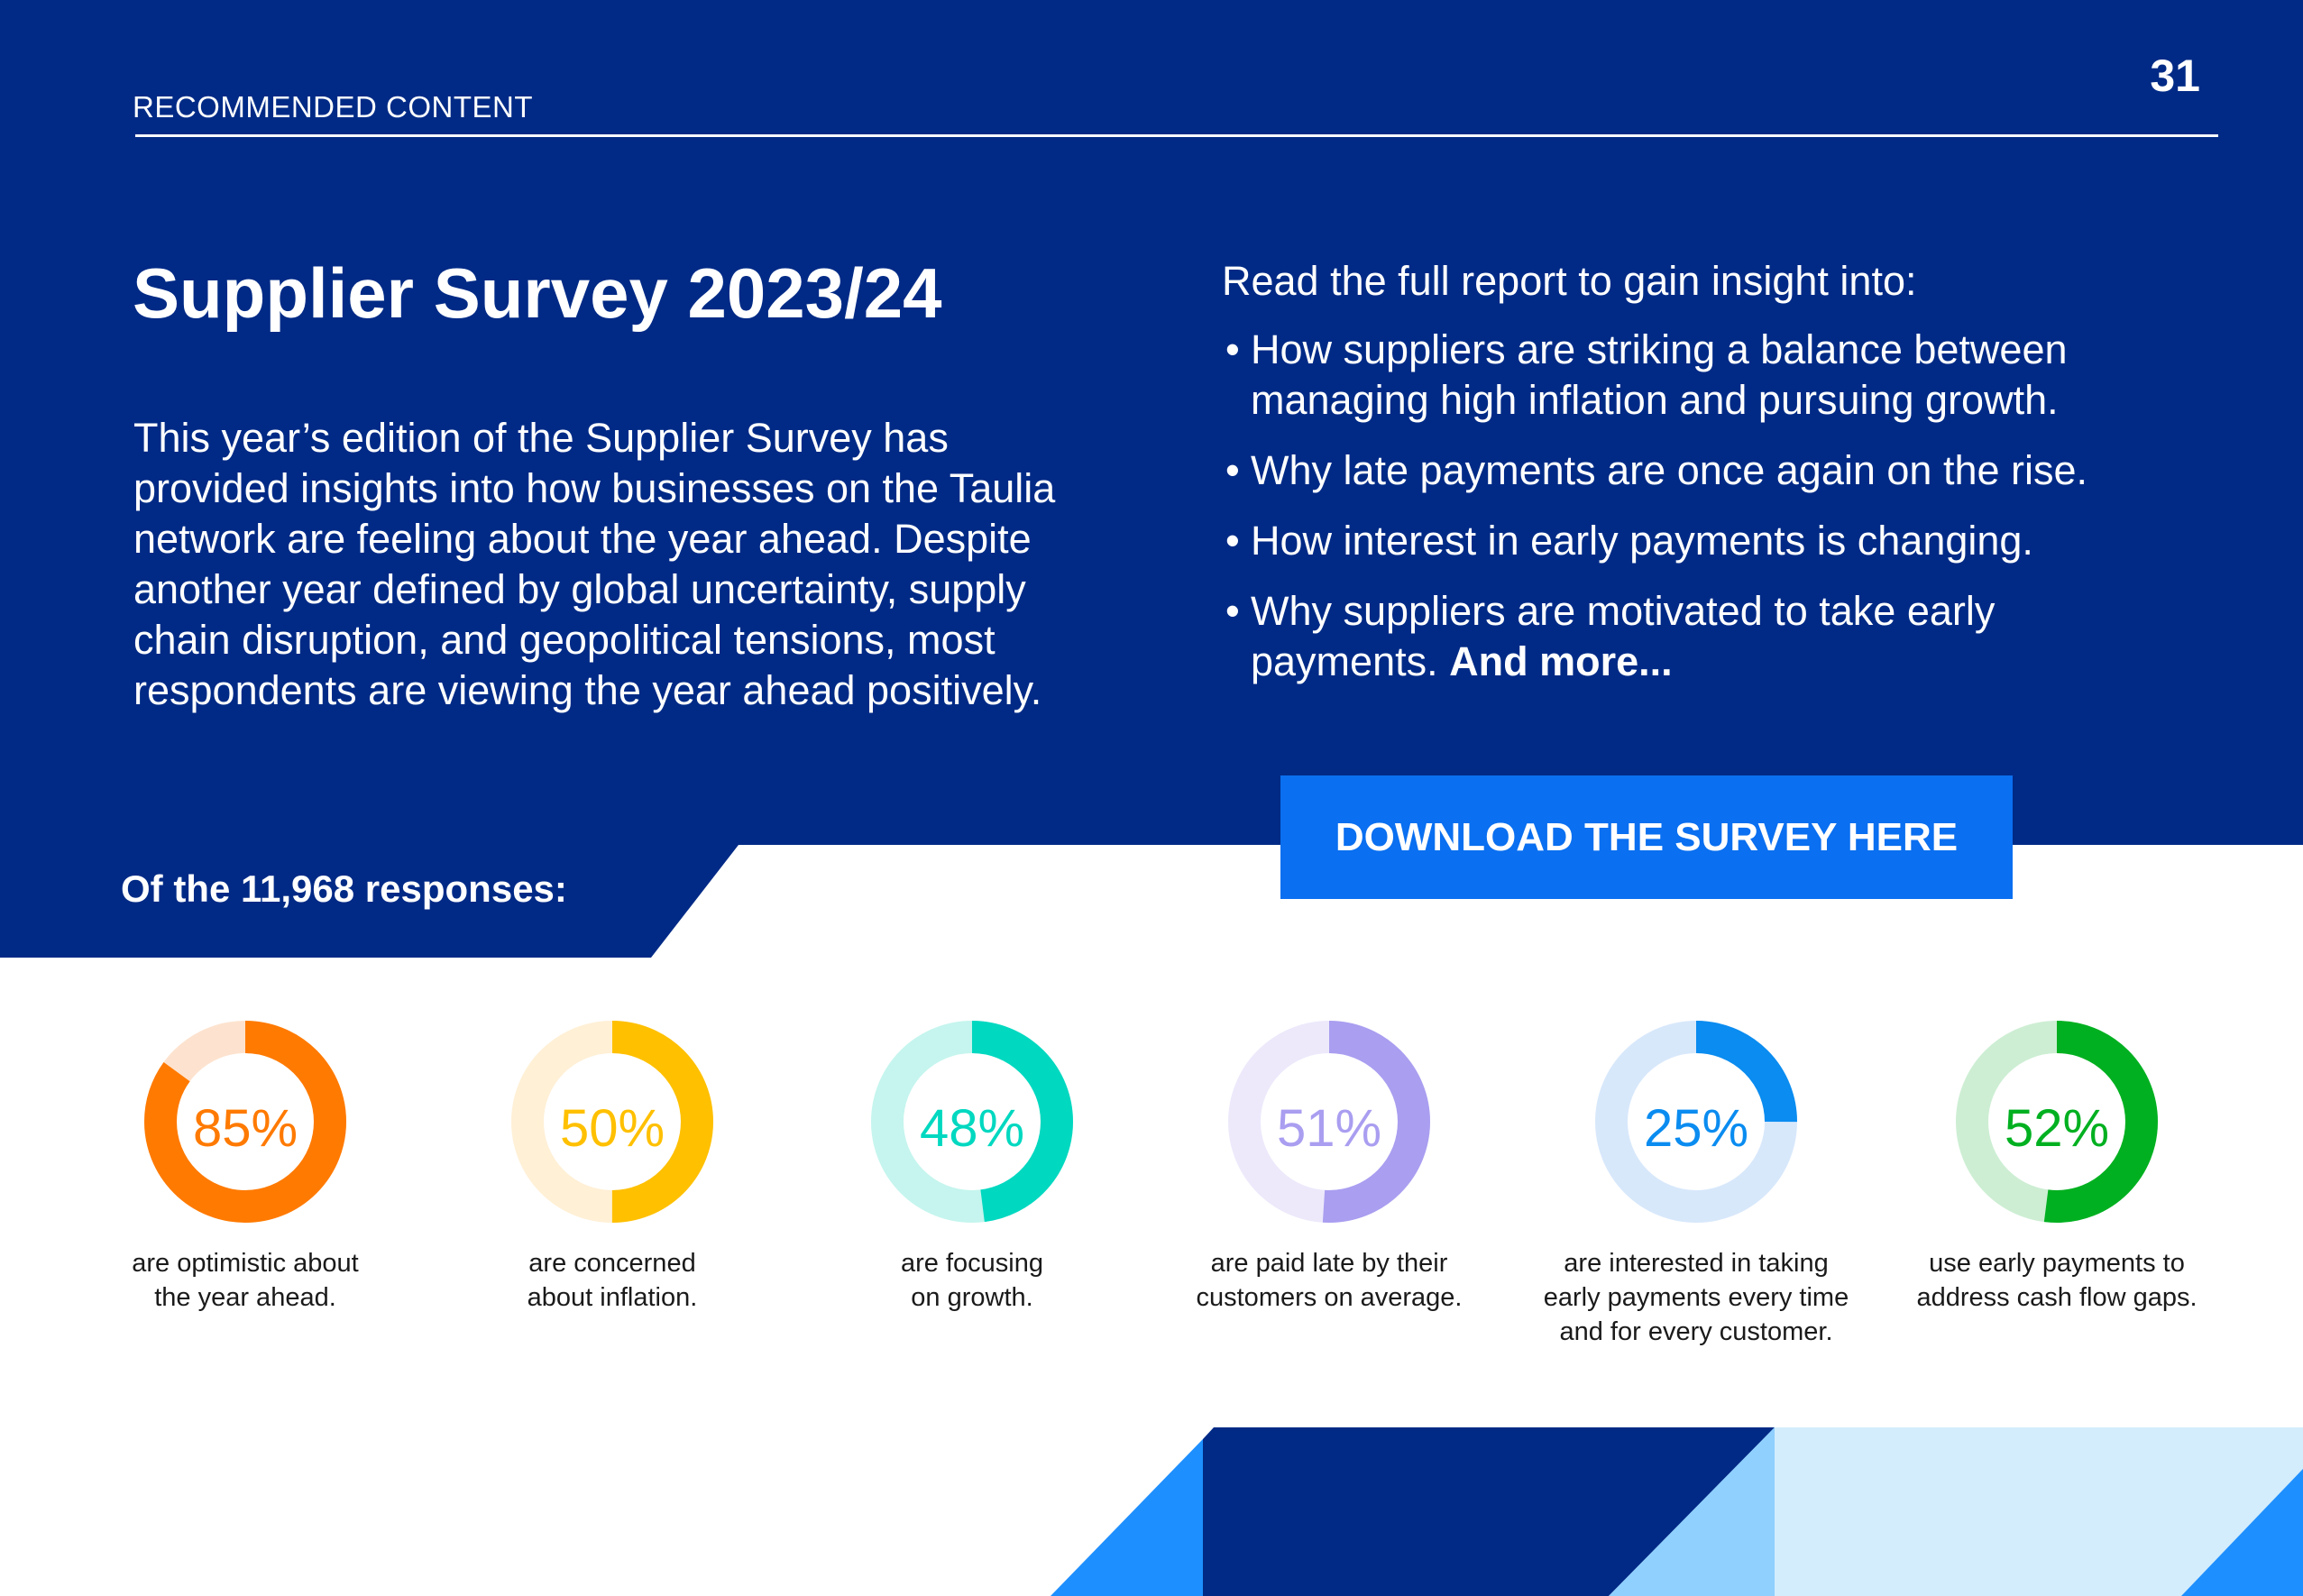 The width and height of the screenshot is (2303, 1596). I want to click on stat-percent: 25%, so click(1696, 1128).